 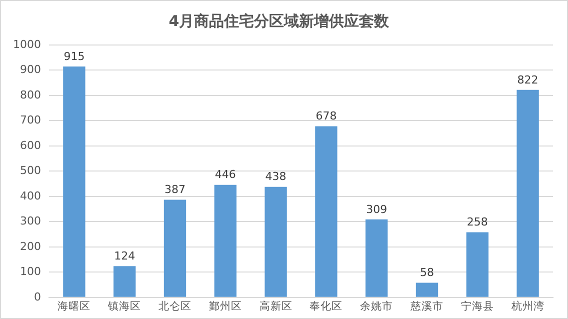 I want to click on data-label: 678, so click(x=326, y=116).